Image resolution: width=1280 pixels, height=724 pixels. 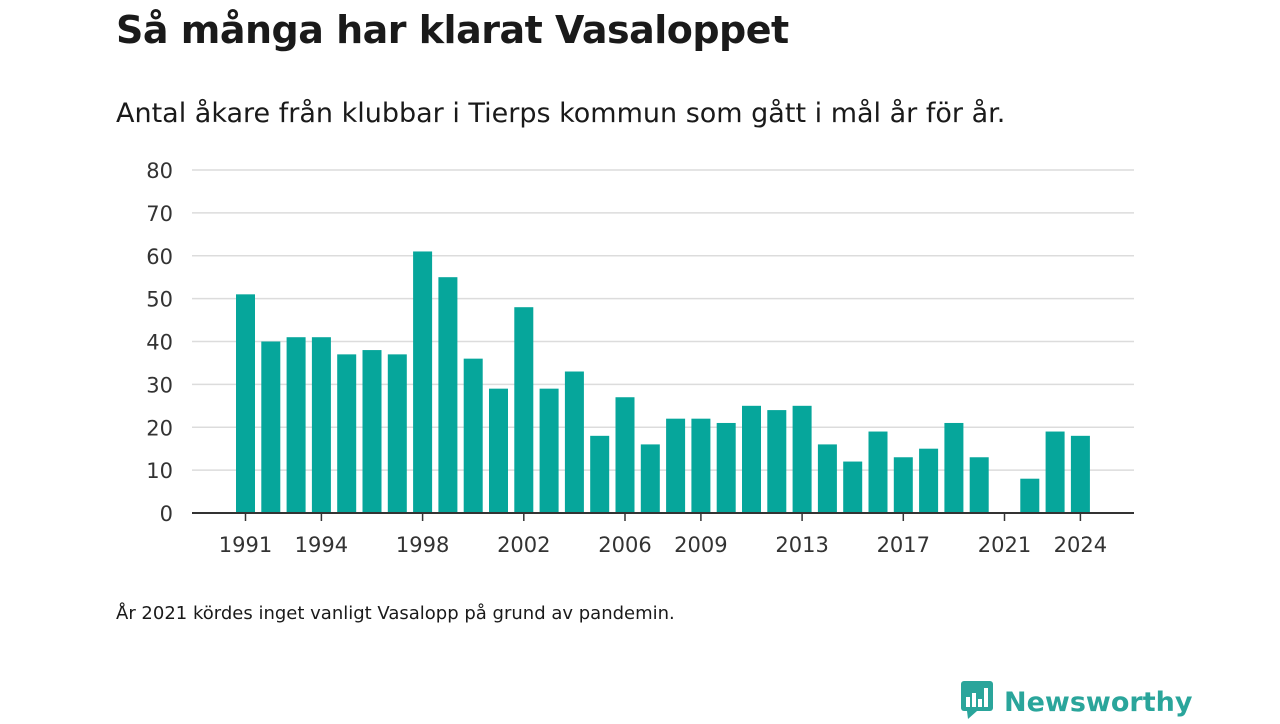 I want to click on x-tick-label: 2017, so click(x=903, y=545).